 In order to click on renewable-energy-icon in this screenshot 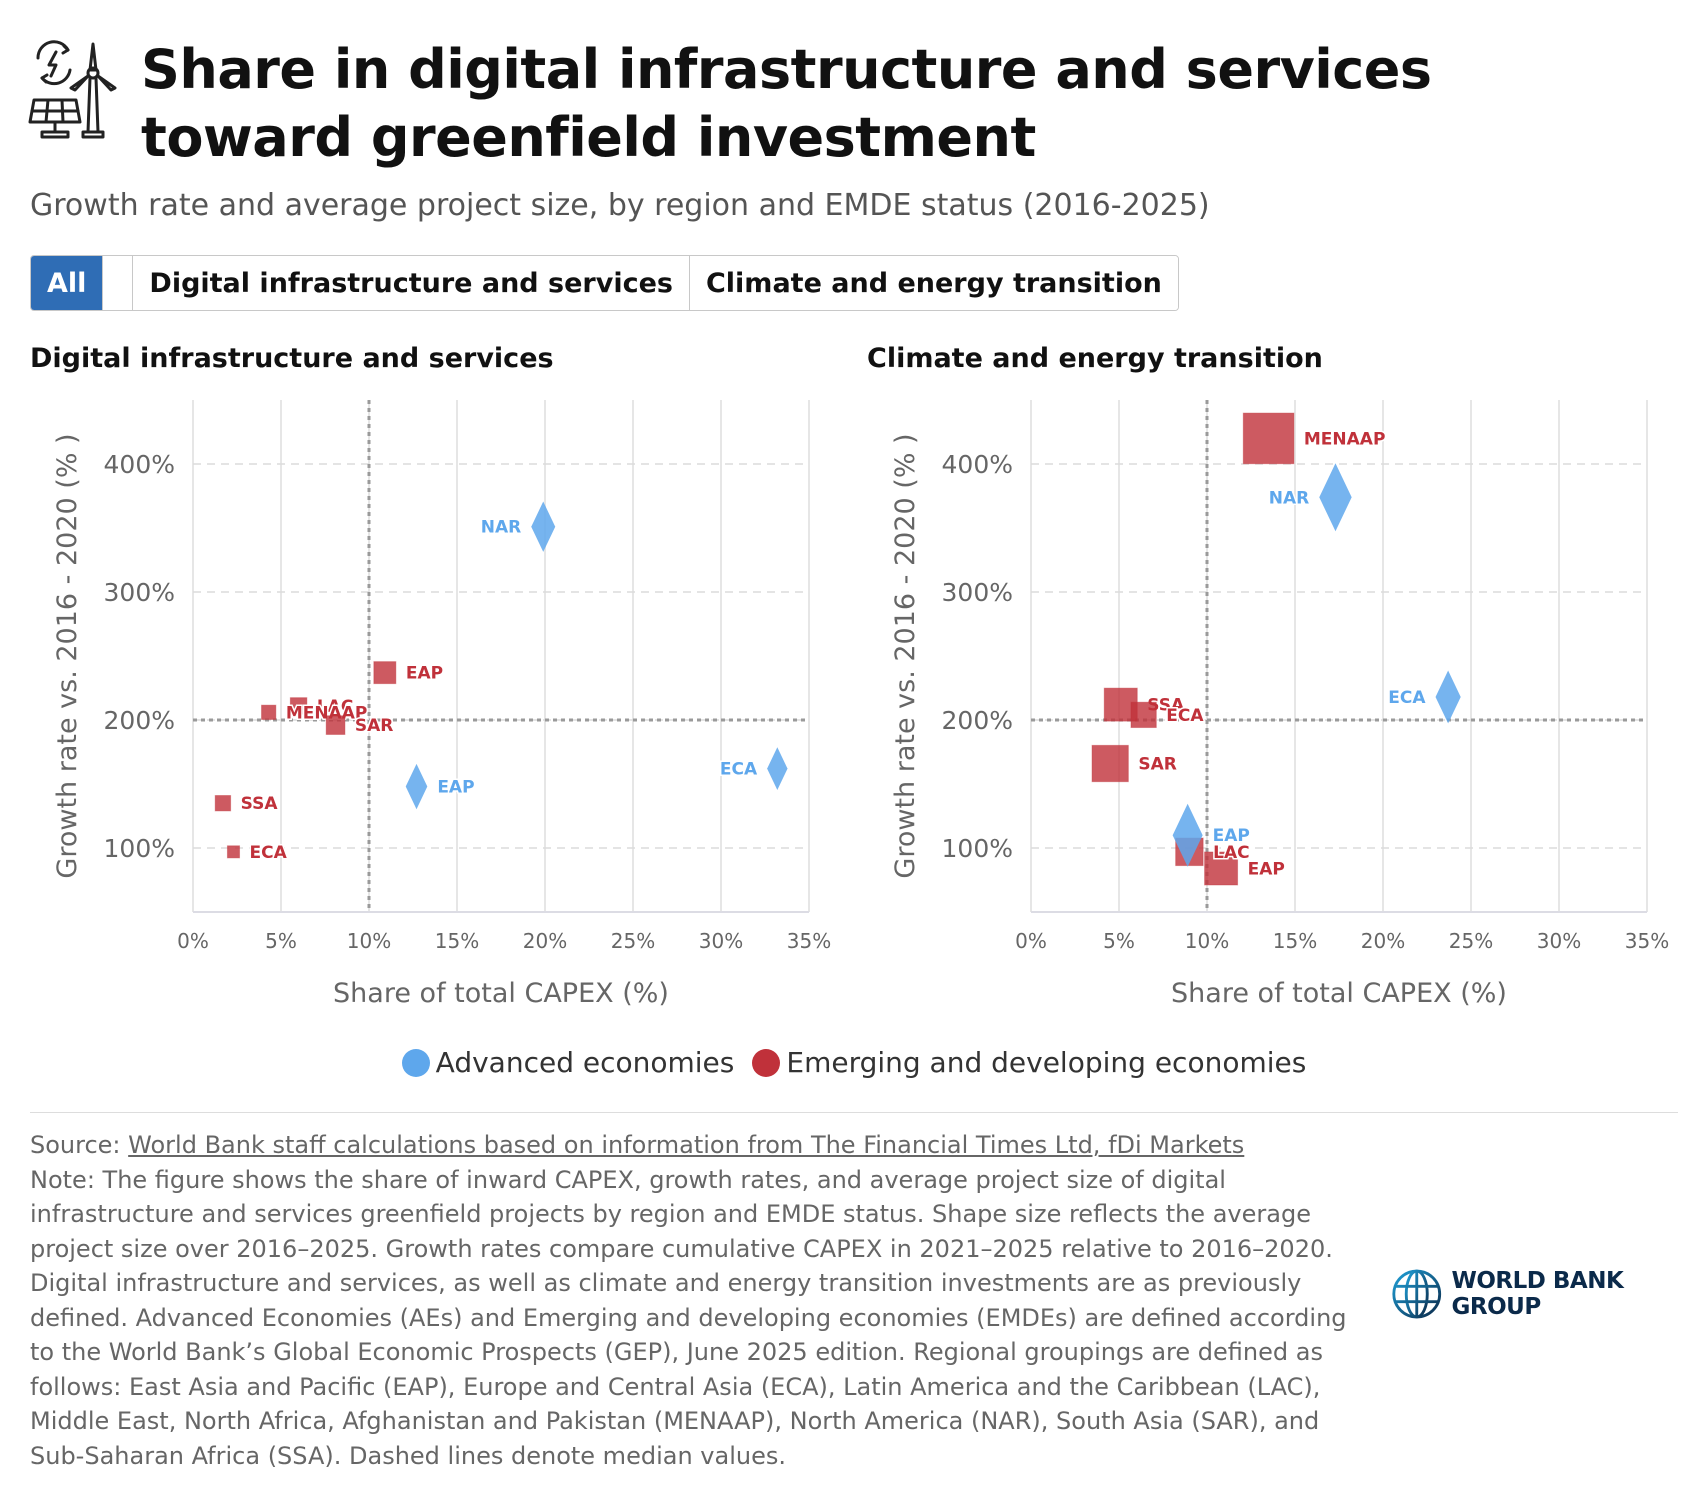, I will do `click(73, 90)`.